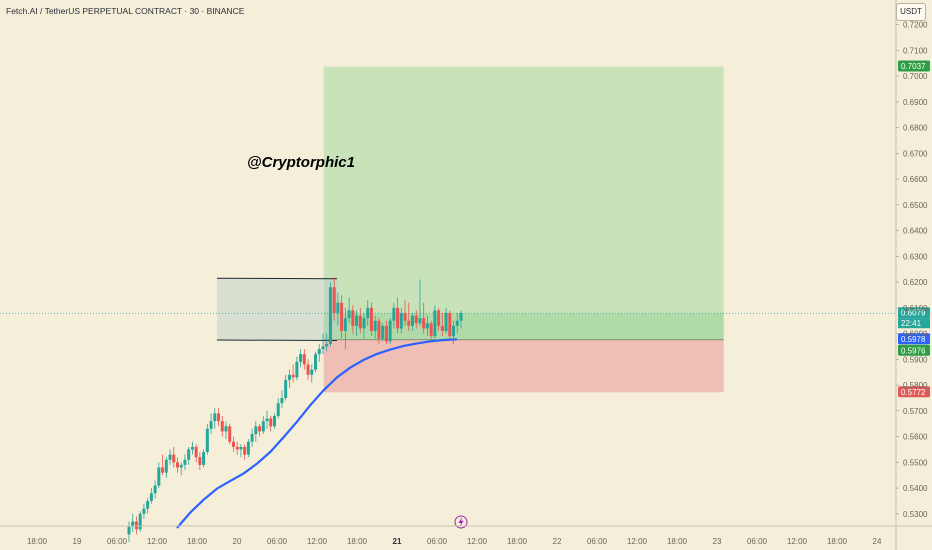 The image size is (932, 550). Describe the element at coordinates (913, 313) in the screenshot. I see `current-price-tag-text: 0.6079` at that location.